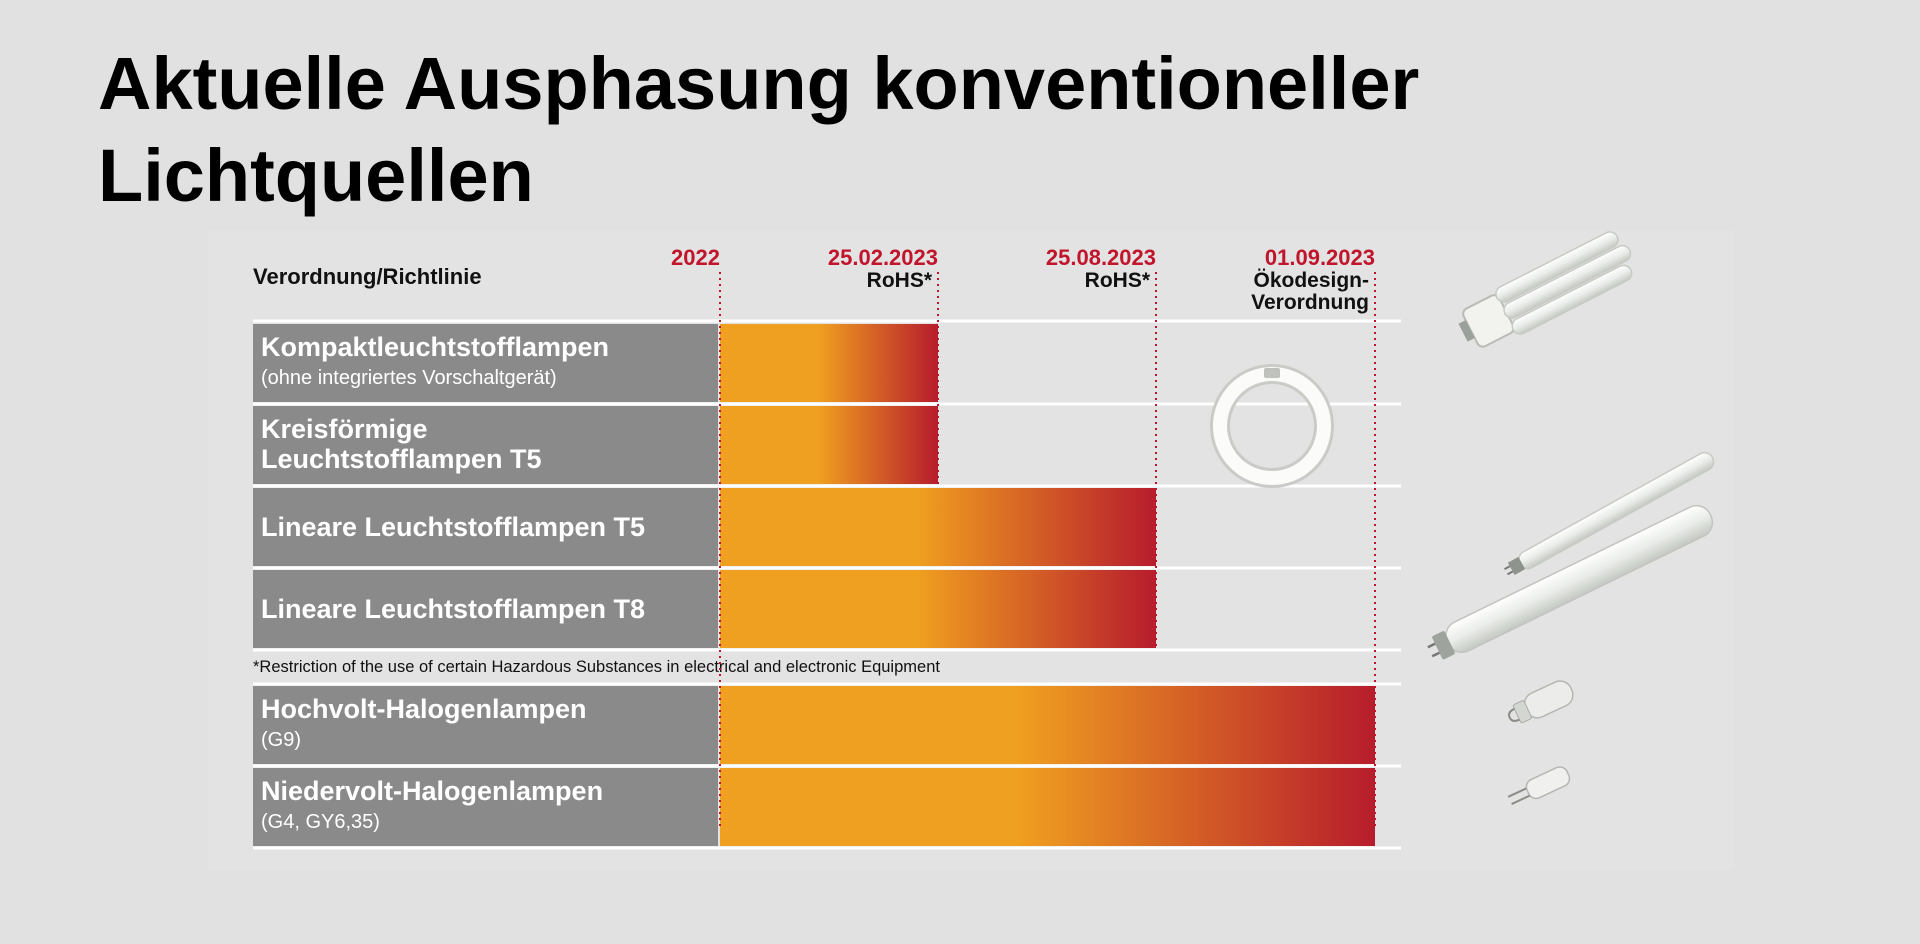 This screenshot has height=944, width=1920. I want to click on milestone-note-2: RoHS*, so click(1118, 280).